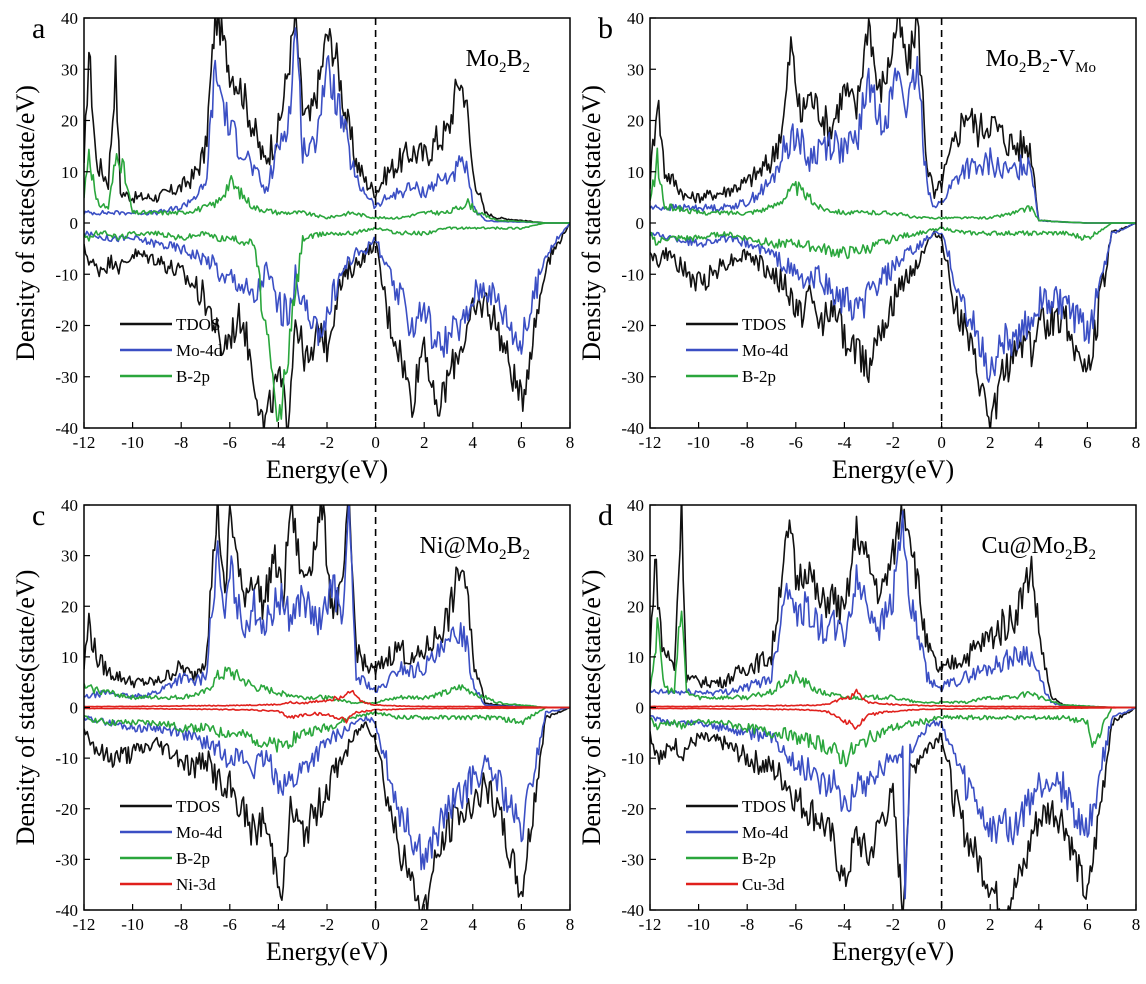 The width and height of the screenshot is (1146, 984). What do you see at coordinates (327, 715) in the screenshot?
I see `series-ni-3d-spin-dn` at bounding box center [327, 715].